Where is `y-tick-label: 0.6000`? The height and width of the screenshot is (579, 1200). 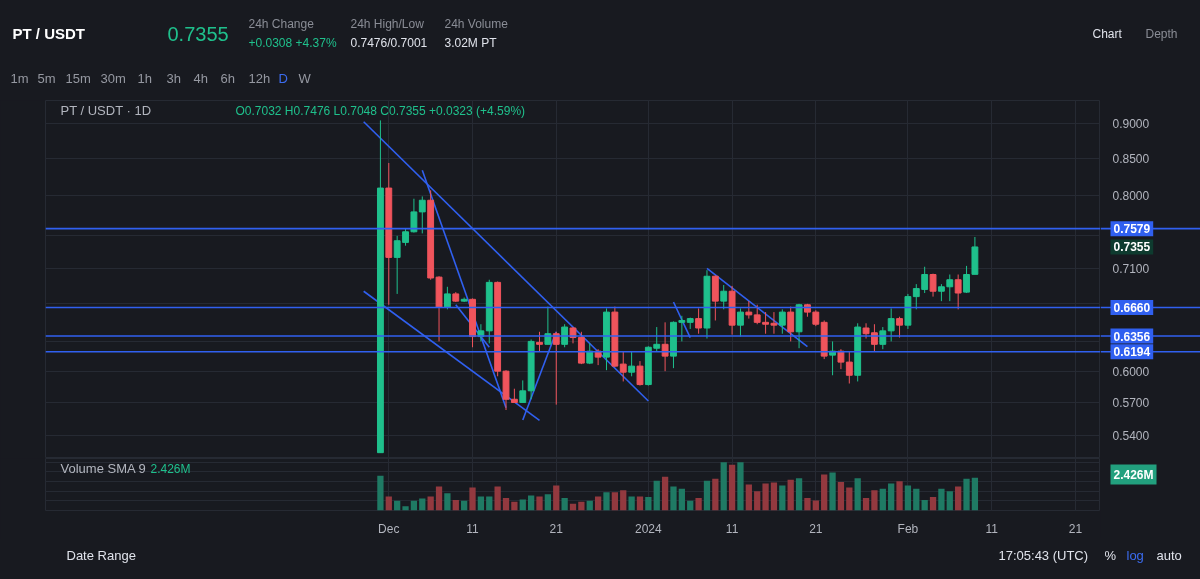
y-tick-label: 0.6000 is located at coordinates (1131, 371).